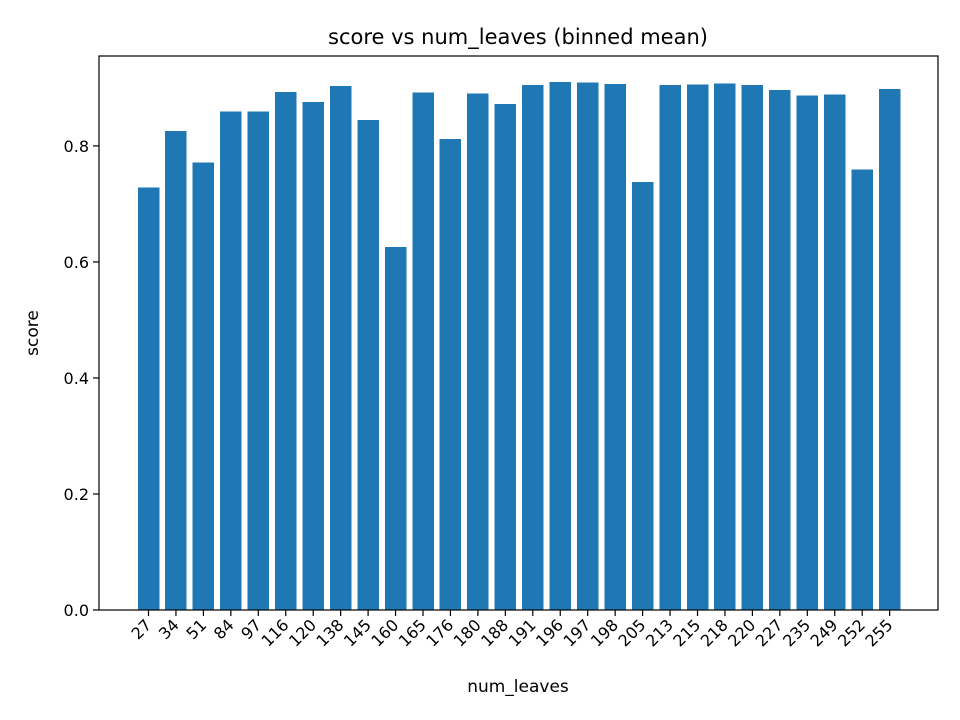  What do you see at coordinates (76, 146) in the screenshot?
I see `y-tick-label: 0.8` at bounding box center [76, 146].